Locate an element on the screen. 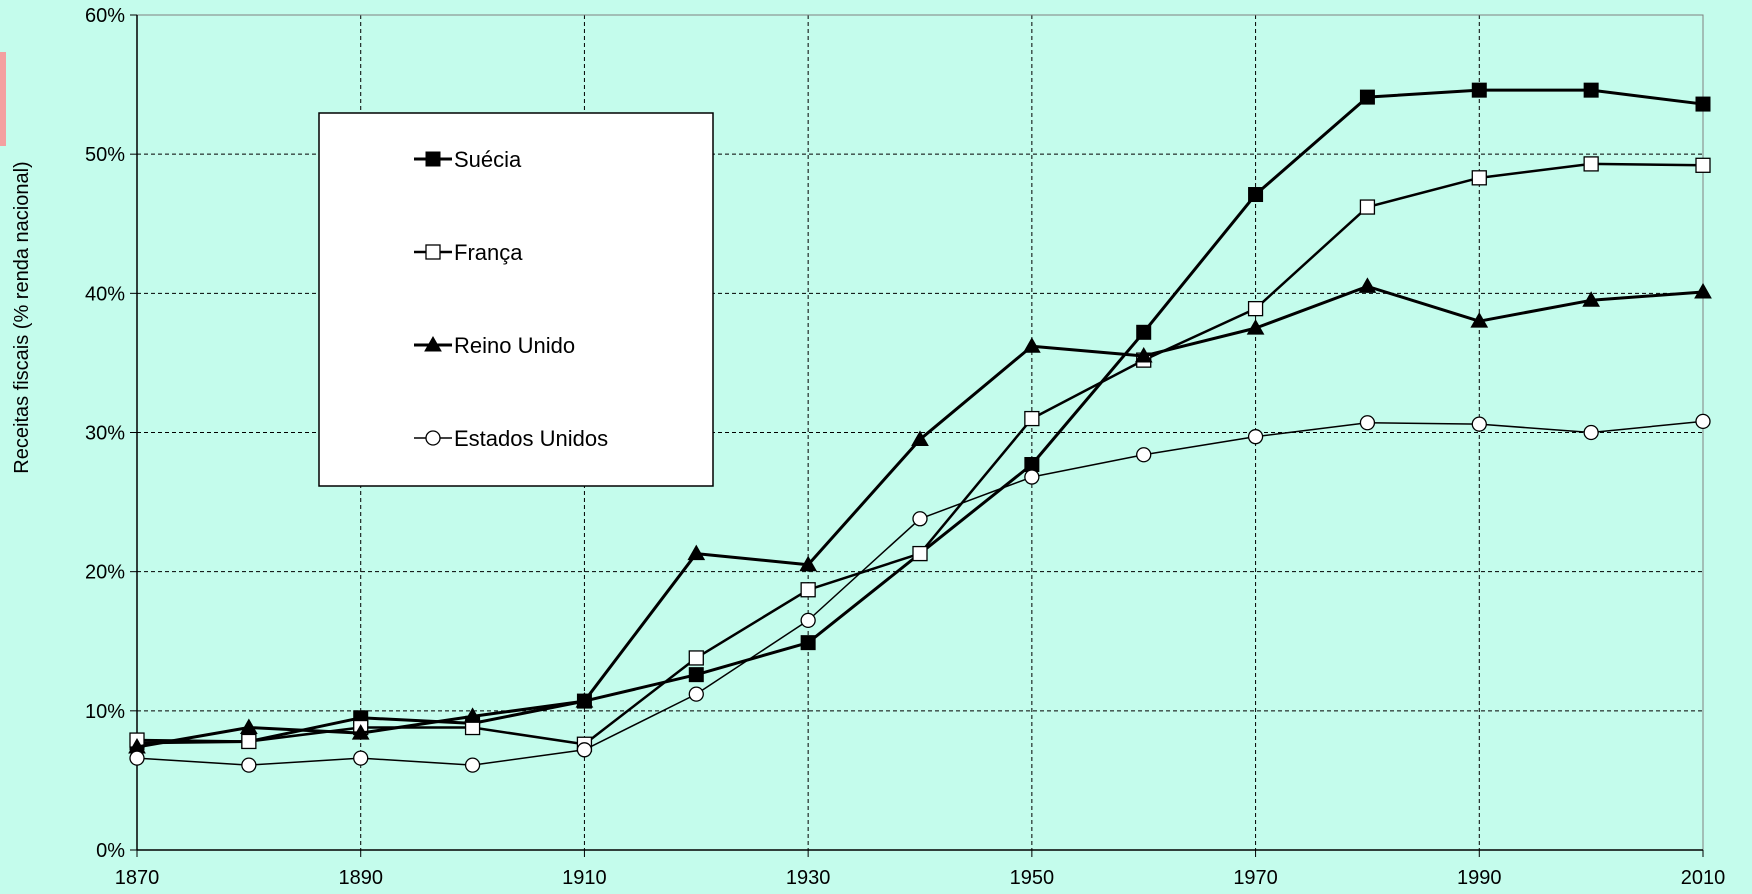 The image size is (1752, 894). x-tick-label: 1890 is located at coordinates (360, 878).